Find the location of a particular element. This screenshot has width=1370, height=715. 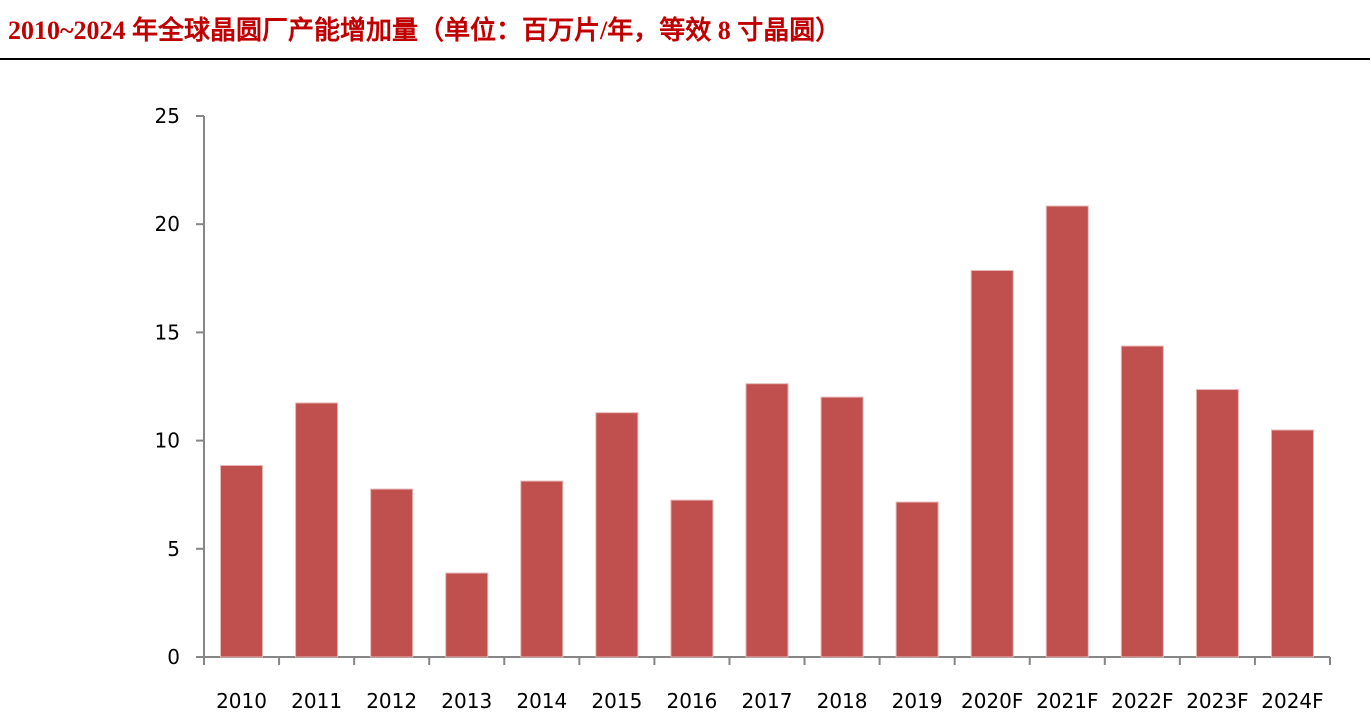

chart-title: 2010~2024 年全球晶圆厂产能增加量（单位：百万片/年，等效 8 寸晶圆） is located at coordinates (425, 30).